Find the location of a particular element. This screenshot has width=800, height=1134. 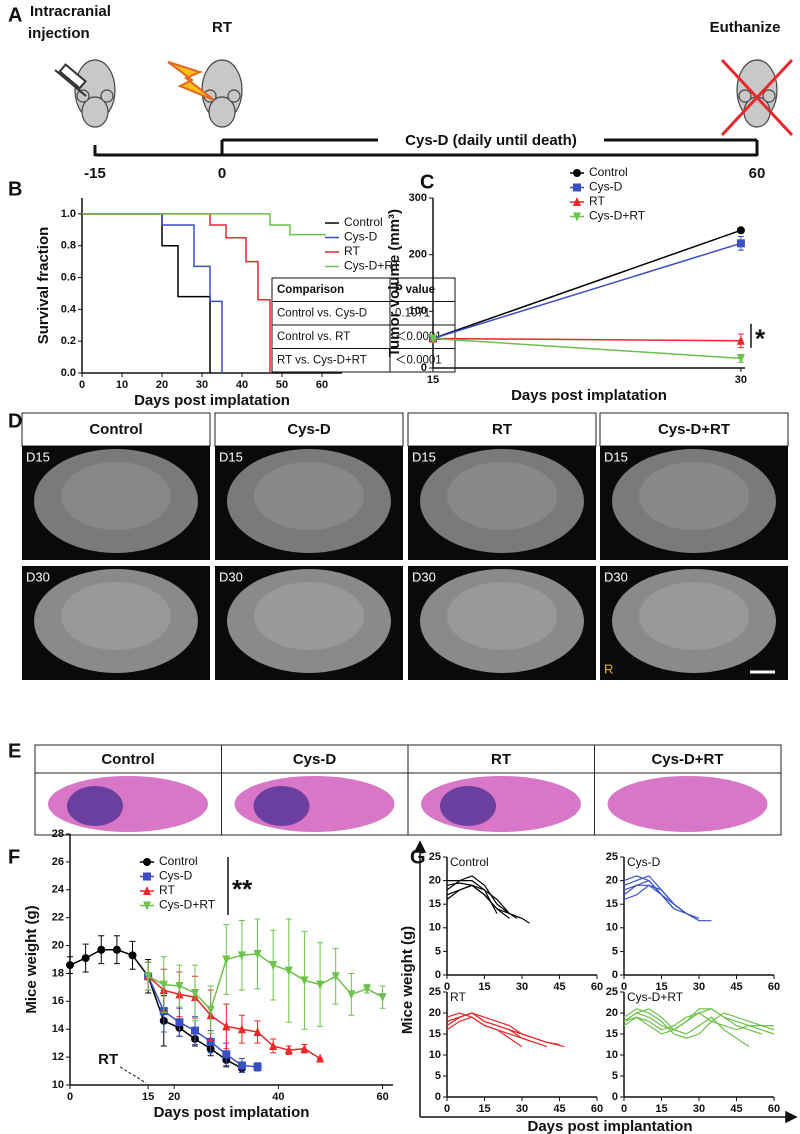

event-arrow is located at coordinates (133, 1075).